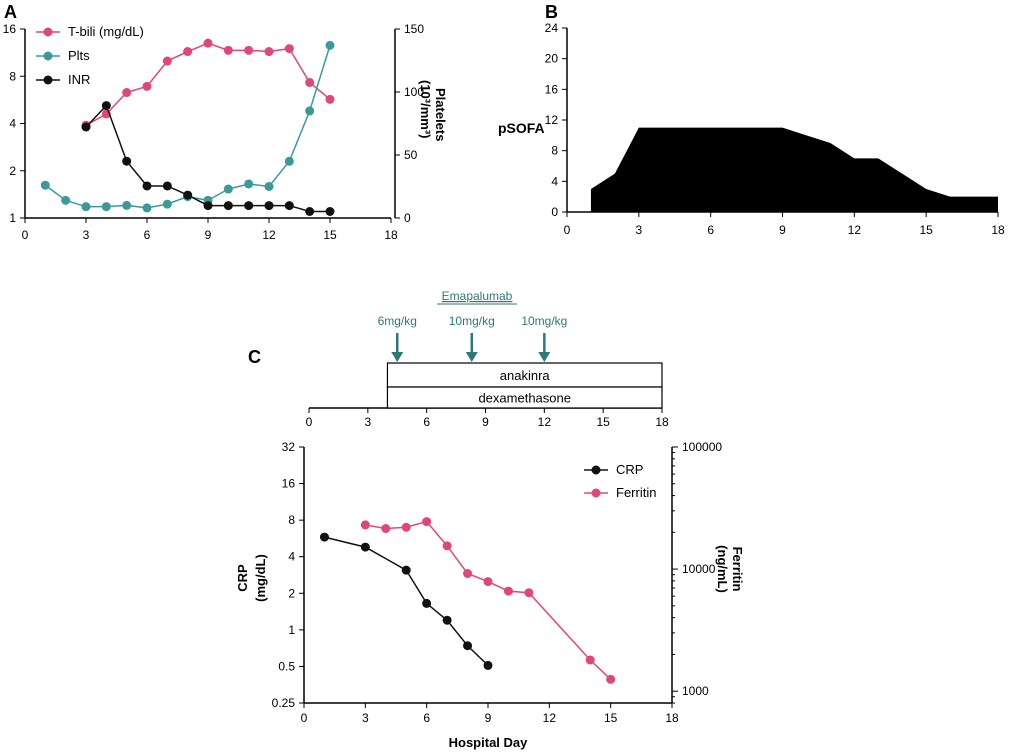  What do you see at coordinates (722, 569) in the screenshot?
I see `ferritin-axis-units: (ng/mL)` at bounding box center [722, 569].